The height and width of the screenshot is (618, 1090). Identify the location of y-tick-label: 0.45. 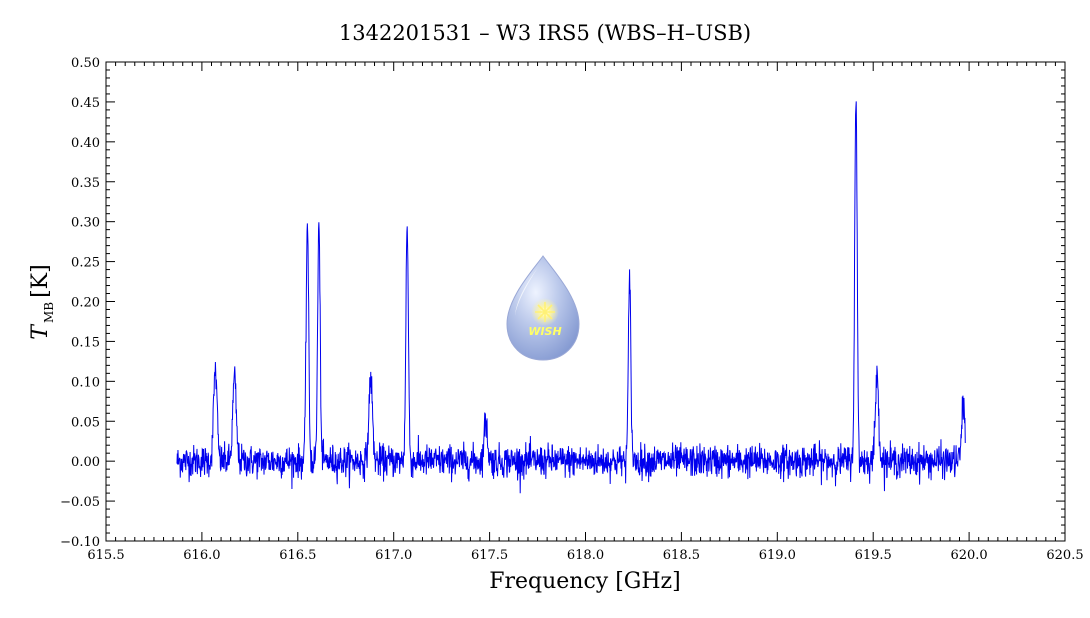
(85, 103).